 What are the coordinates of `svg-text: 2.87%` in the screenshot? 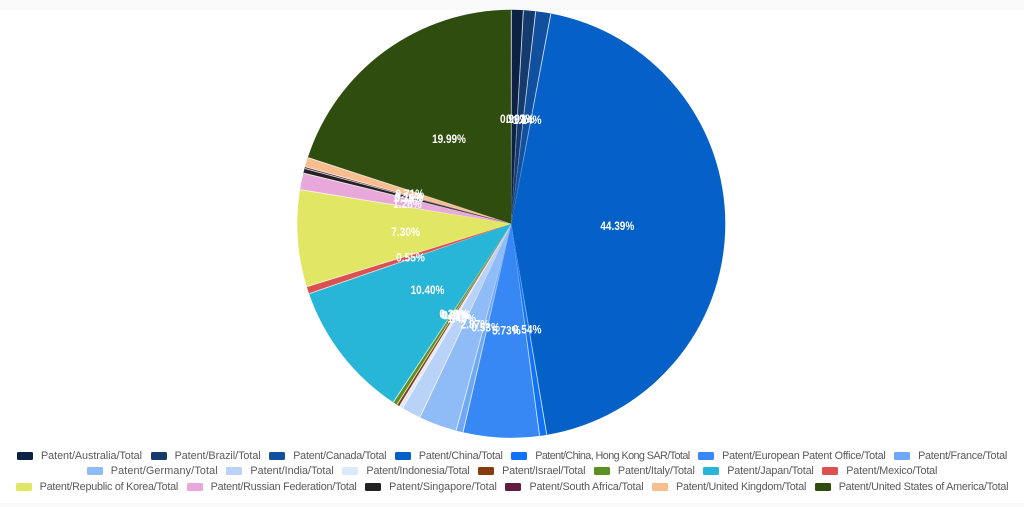 It's located at (475, 324).